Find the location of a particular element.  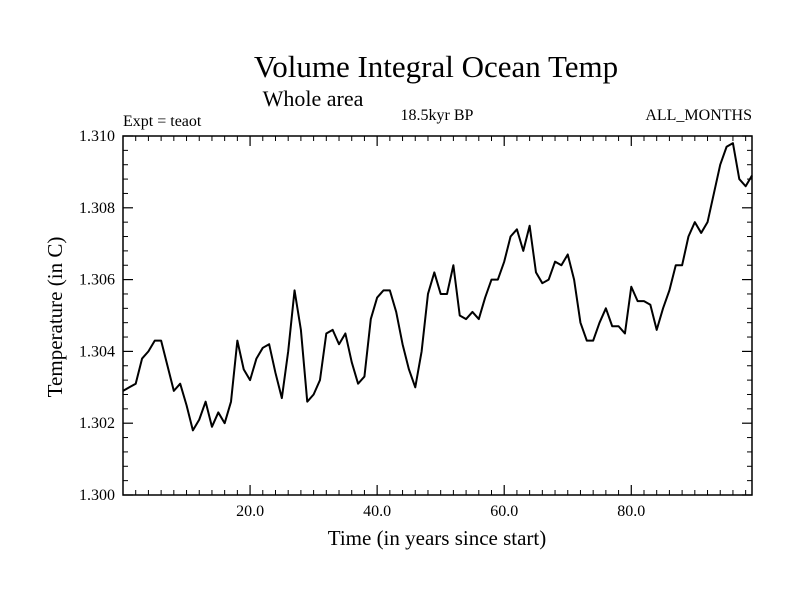

months-label: ALL_MONTHS is located at coordinates (698, 115).